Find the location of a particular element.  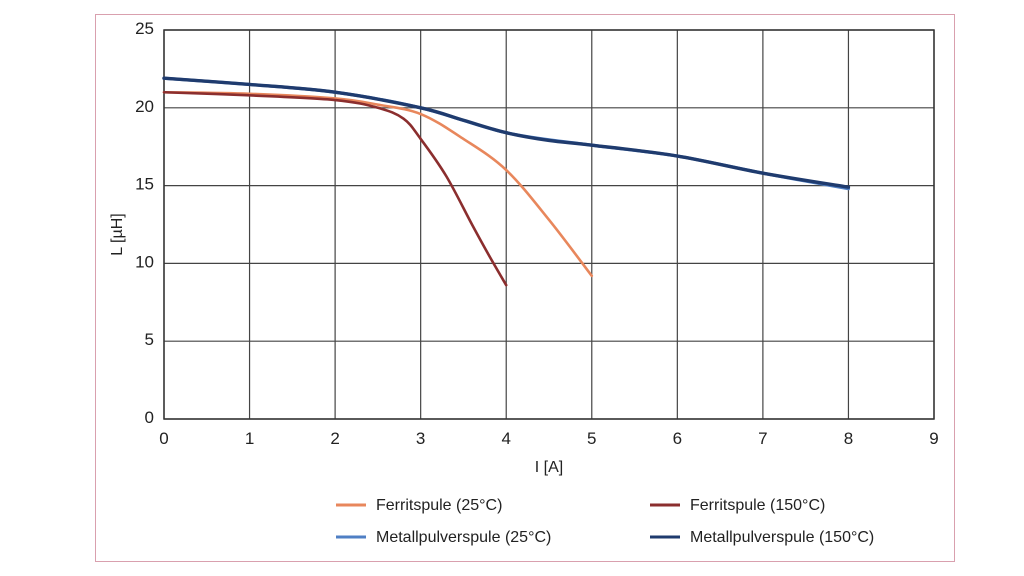

legend-label: Metallpulverspule (150°C) is located at coordinates (782, 537).